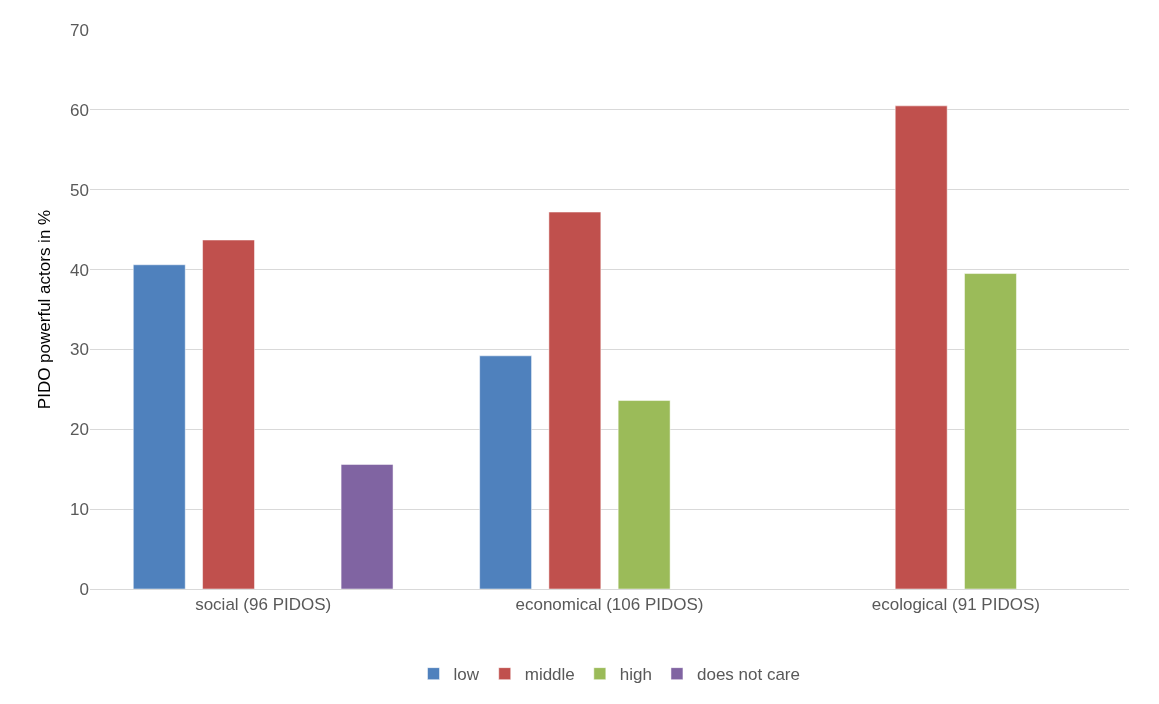 Image resolution: width=1159 pixels, height=704 pixels. What do you see at coordinates (79, 510) in the screenshot?
I see `y-tick-label: 10` at bounding box center [79, 510].